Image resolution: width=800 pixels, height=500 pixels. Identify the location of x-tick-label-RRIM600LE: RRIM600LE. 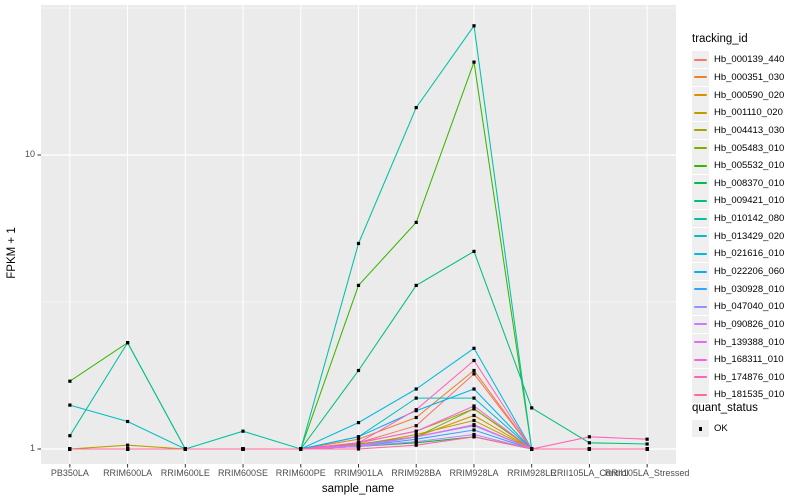
(185, 473).